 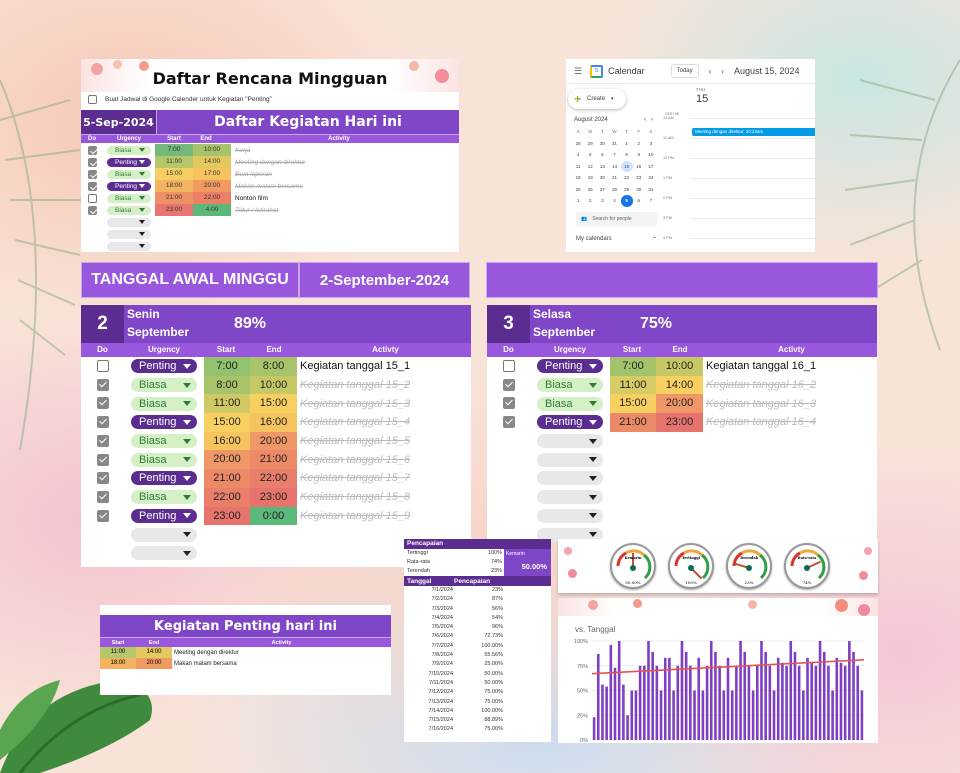 What do you see at coordinates (590, 154) in the screenshot?
I see `mini-cal-day: 5` at bounding box center [590, 154].